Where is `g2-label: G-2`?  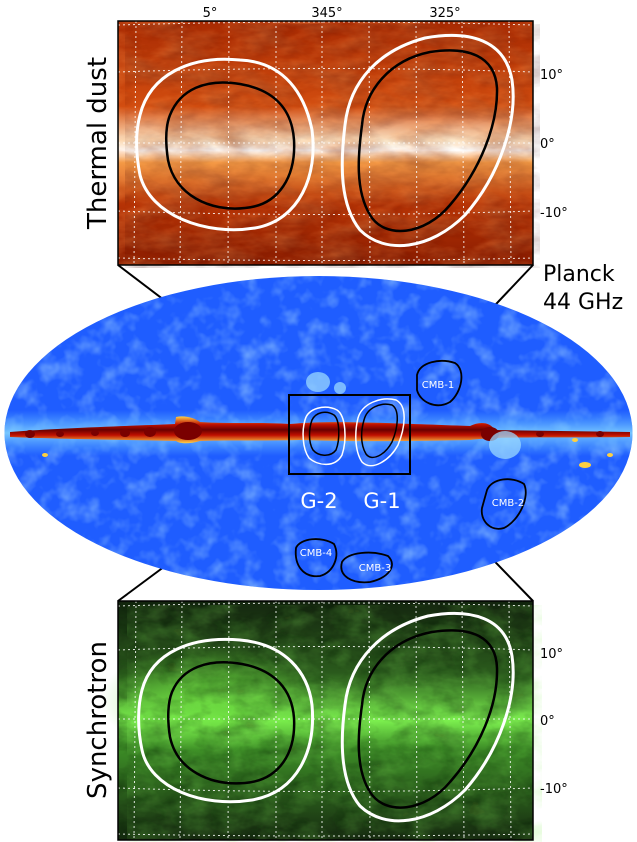
g2-label: G-2 is located at coordinates (318, 501).